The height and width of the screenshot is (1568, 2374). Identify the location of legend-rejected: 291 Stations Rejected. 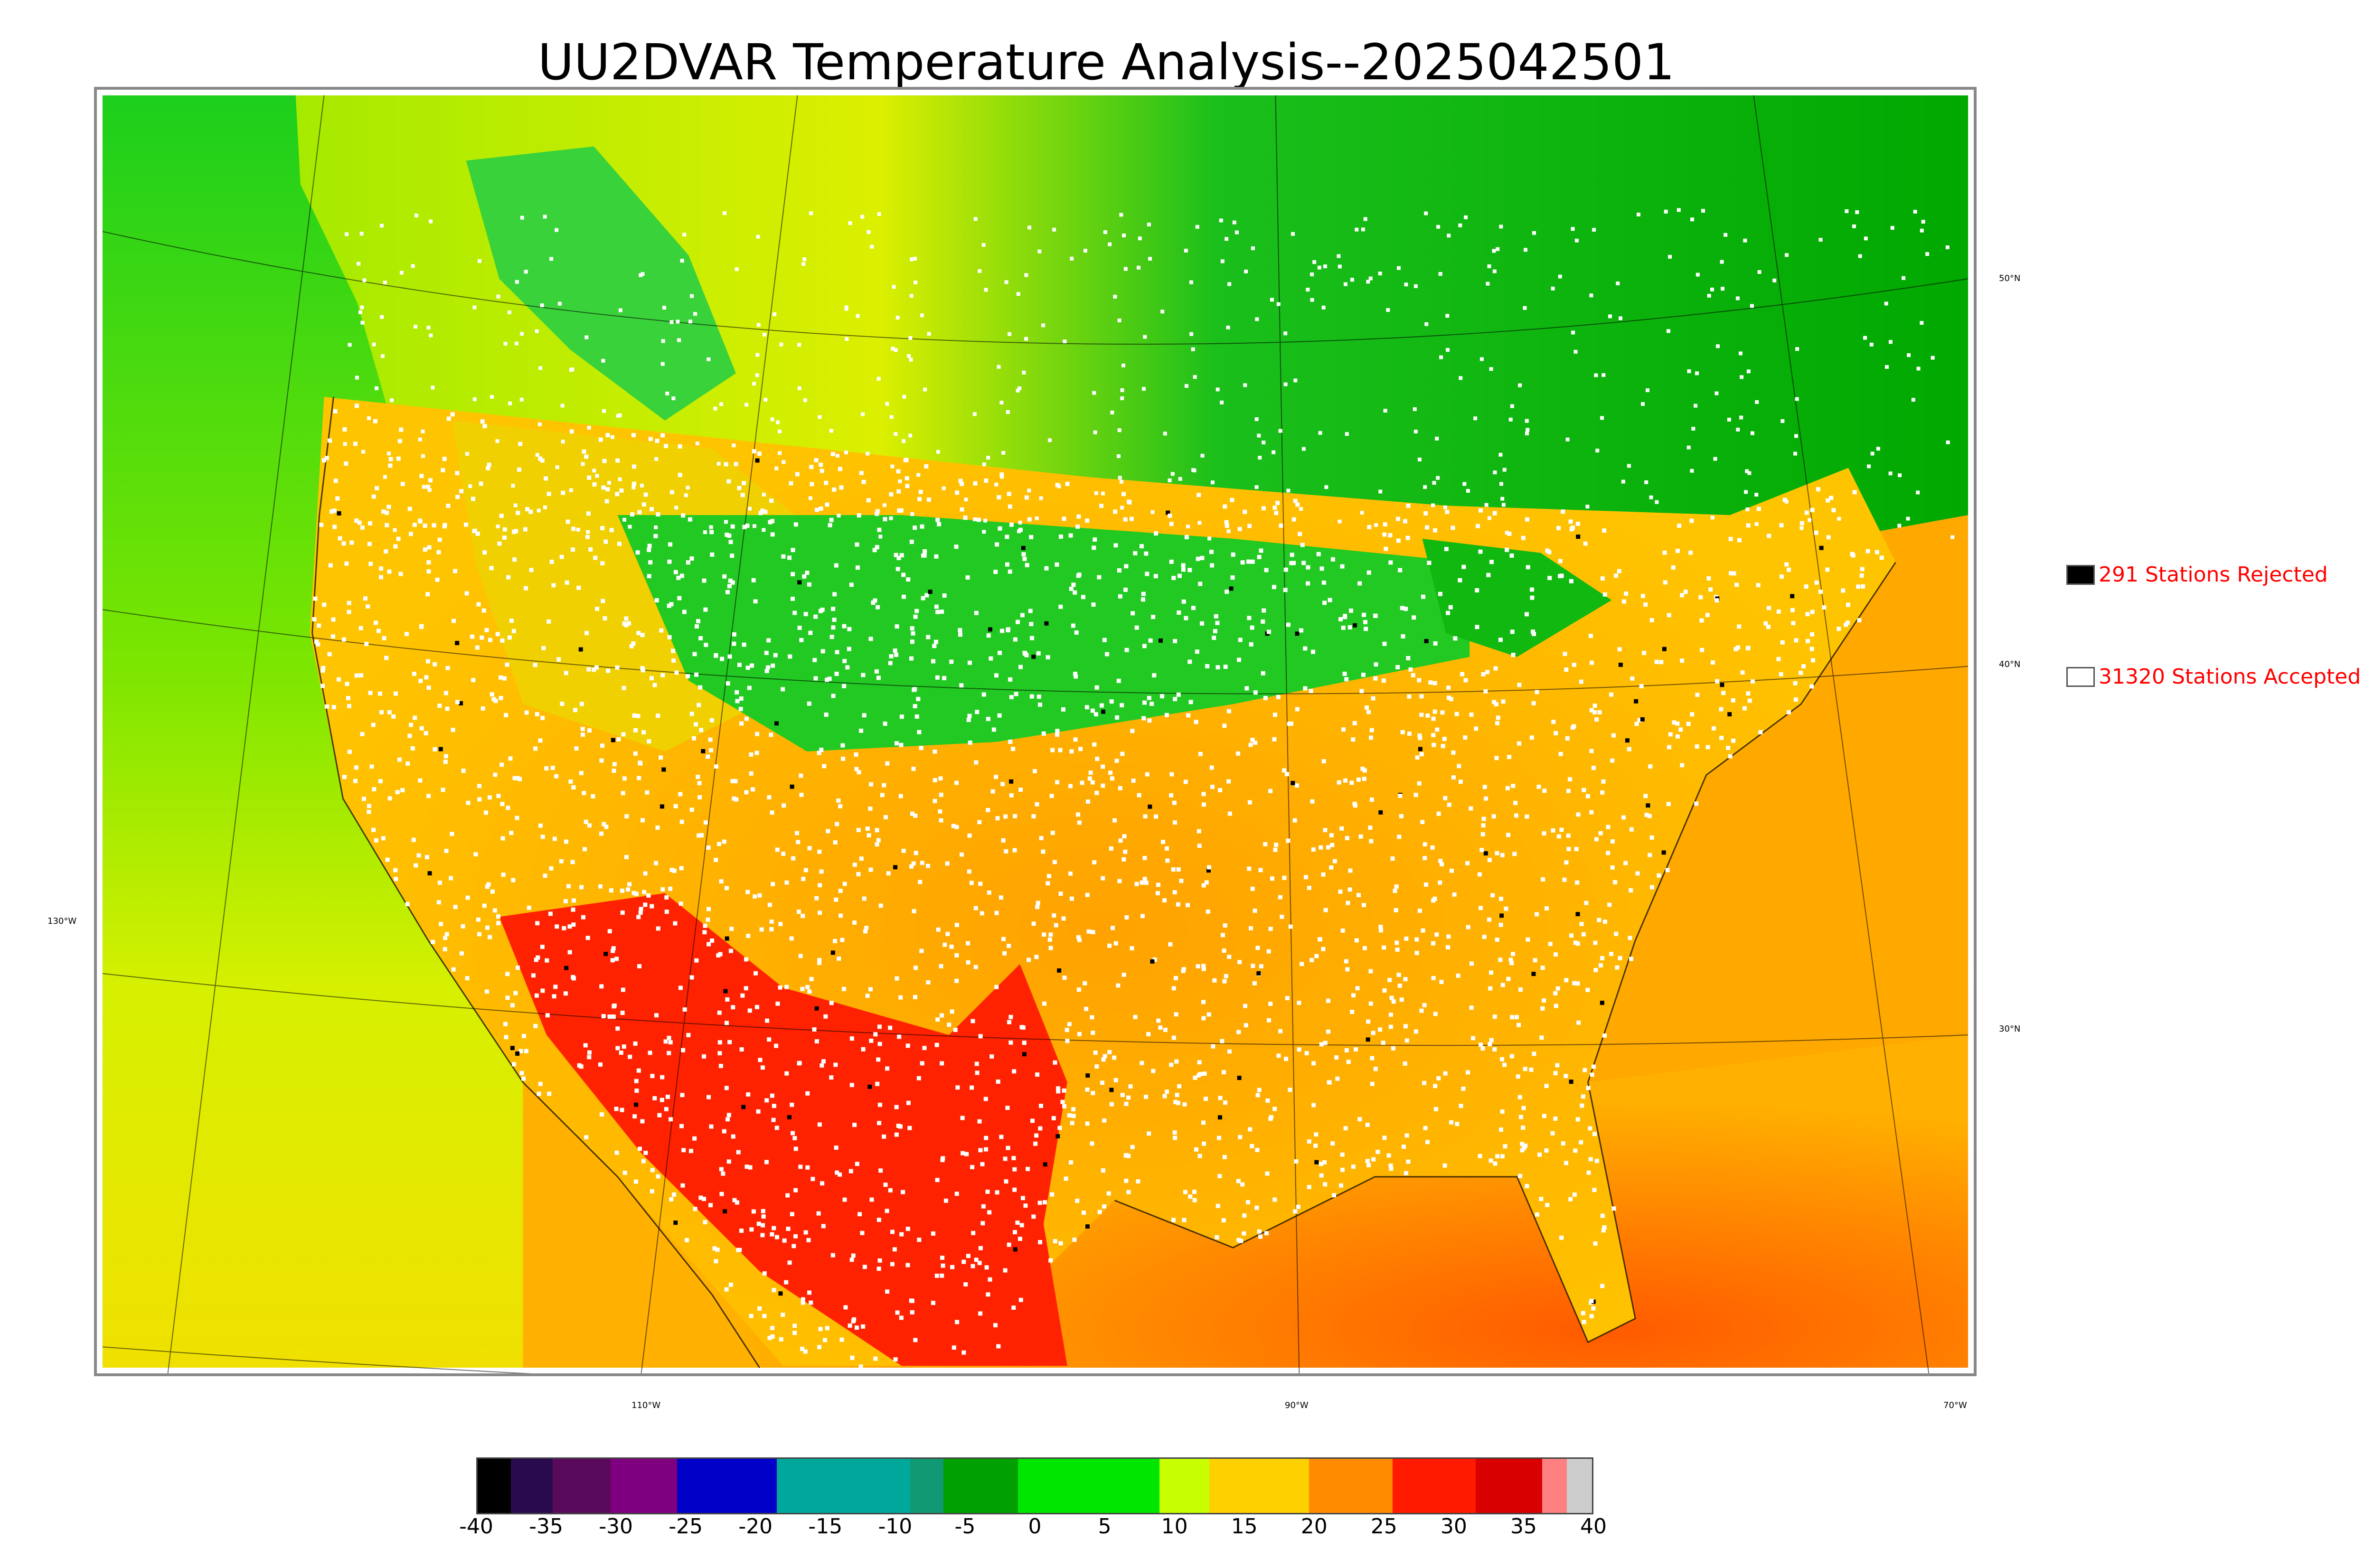
(2197, 575).